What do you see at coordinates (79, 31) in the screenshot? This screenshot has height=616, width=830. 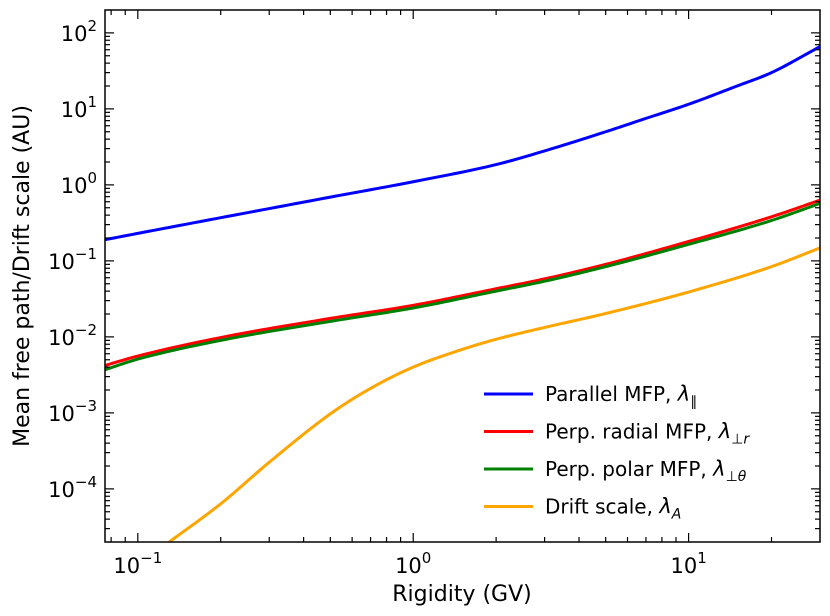 I see `y-tick-label: 10²` at bounding box center [79, 31].